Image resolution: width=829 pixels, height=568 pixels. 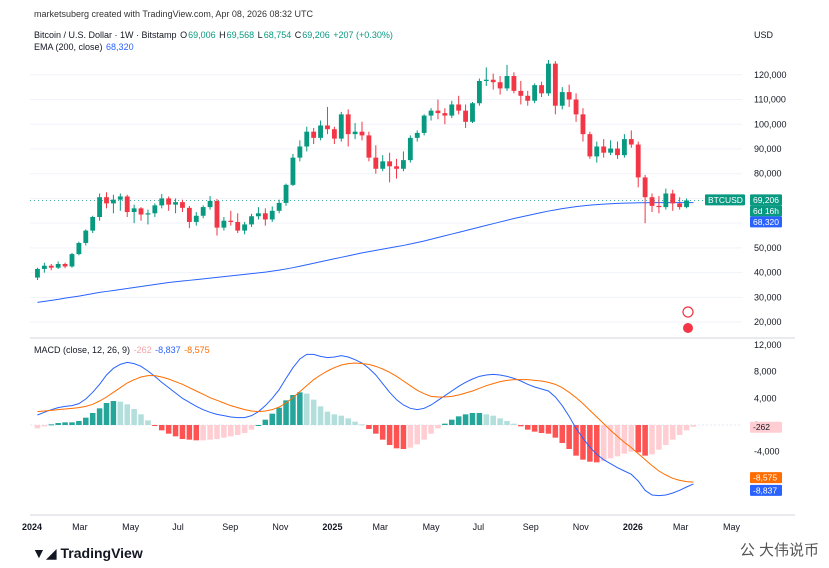 I want to click on macd-histogram, so click(x=365, y=427).